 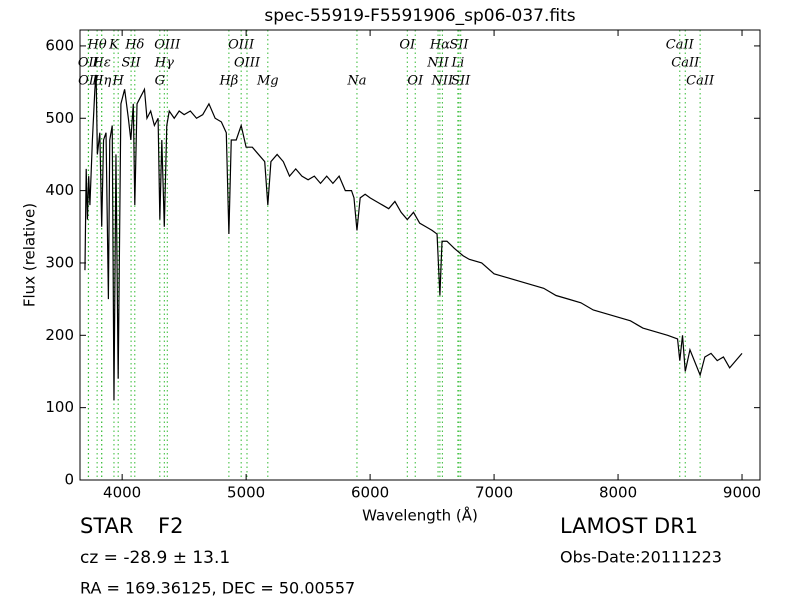 What do you see at coordinates (742, 493) in the screenshot?
I see `x-tick-label: 9000` at bounding box center [742, 493].